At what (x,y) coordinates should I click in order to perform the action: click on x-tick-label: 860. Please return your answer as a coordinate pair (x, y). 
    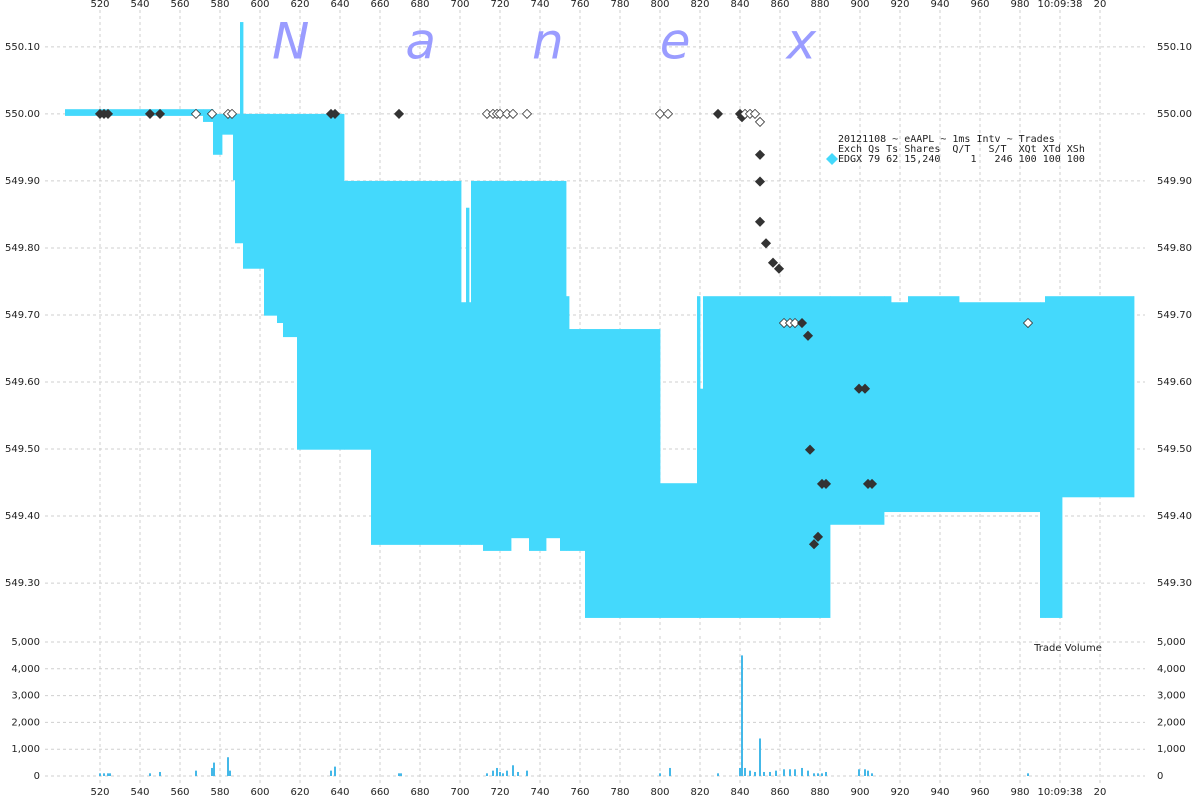
    Looking at the image, I should click on (779, 792).